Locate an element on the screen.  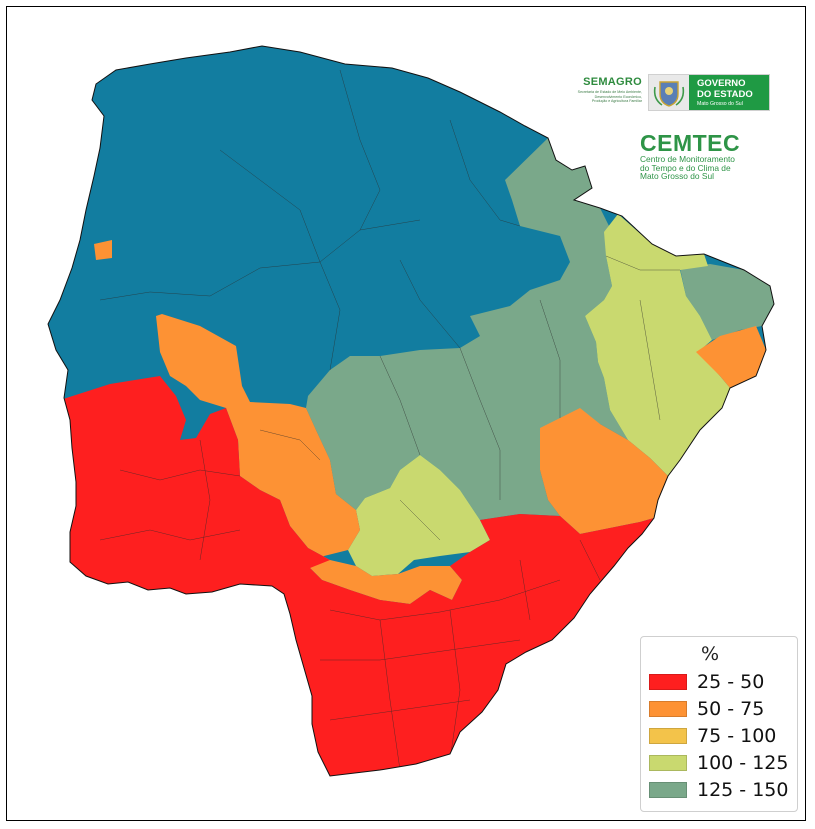
cemtec-sub-line3: Mato Grosso do Sul is located at coordinates (677, 176).